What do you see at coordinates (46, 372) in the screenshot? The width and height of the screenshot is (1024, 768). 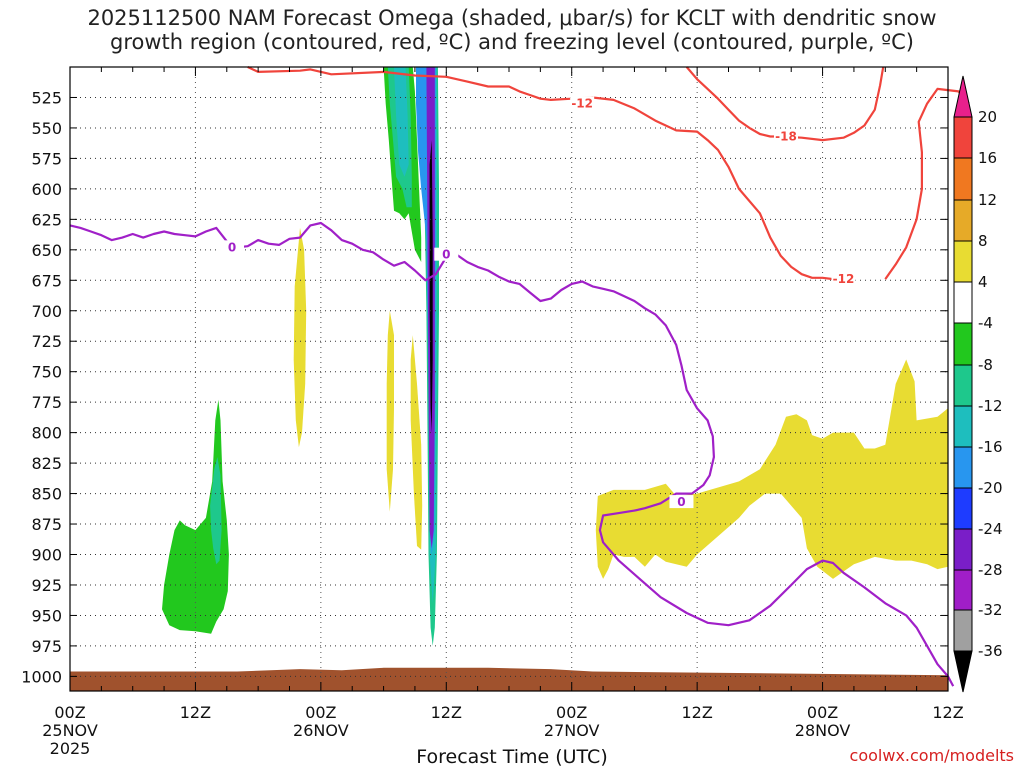 I see `y-tick-label: 750` at bounding box center [46, 372].